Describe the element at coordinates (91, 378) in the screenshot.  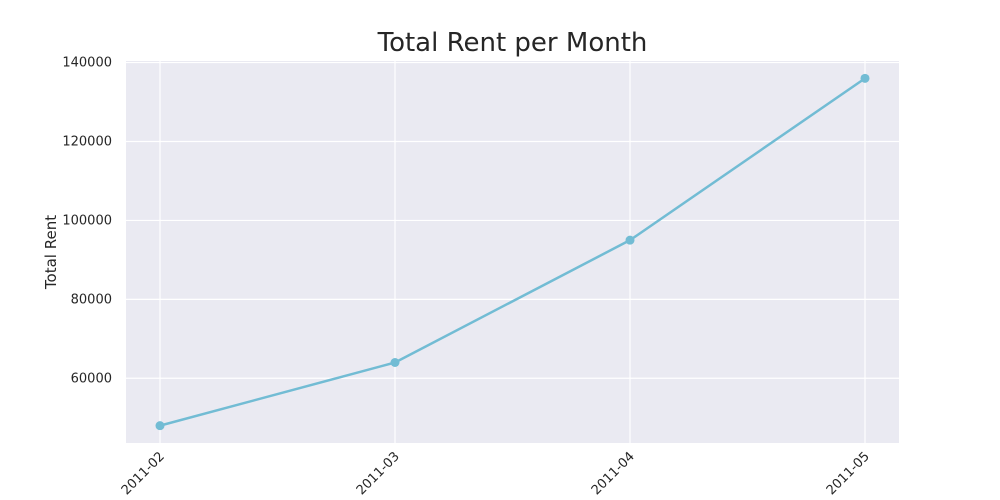
I see `y-tick-label: 60000` at that location.